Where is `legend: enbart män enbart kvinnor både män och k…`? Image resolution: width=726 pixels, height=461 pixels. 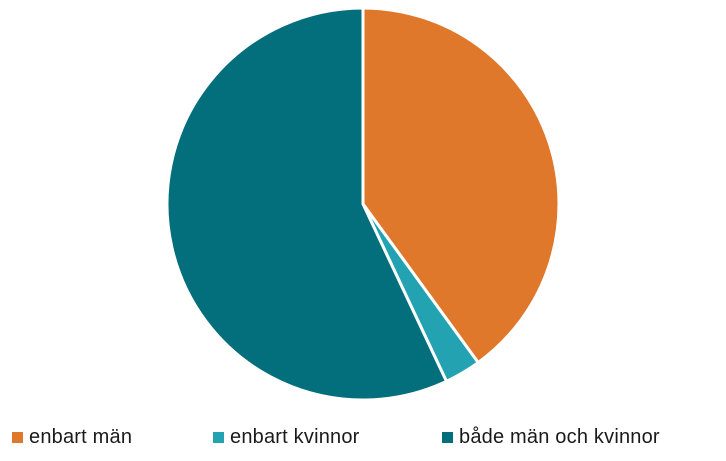
legend: enbart män enbart kvinnor både män och k… is located at coordinates (363, 441).